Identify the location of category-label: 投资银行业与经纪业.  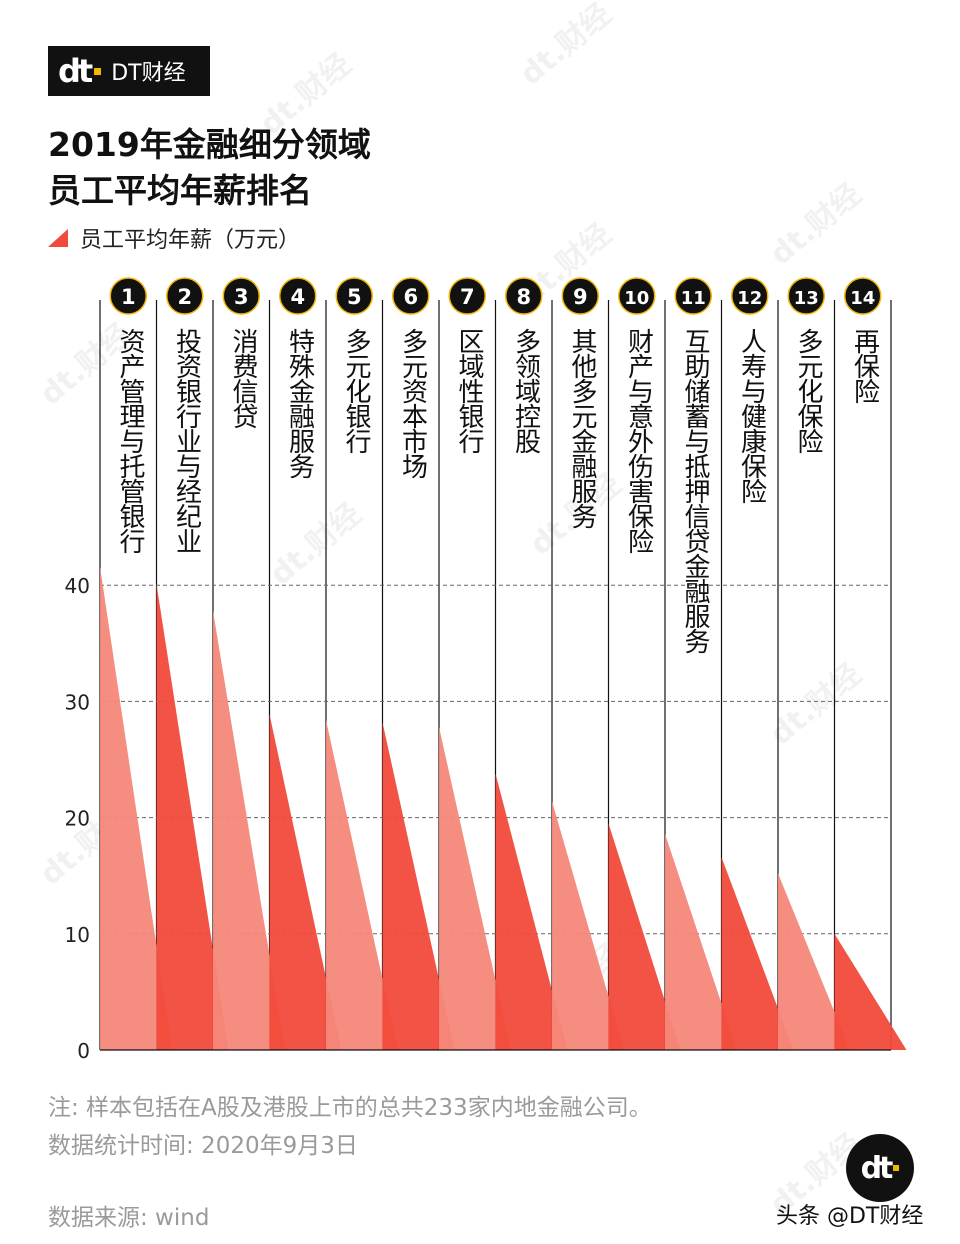
(187, 440).